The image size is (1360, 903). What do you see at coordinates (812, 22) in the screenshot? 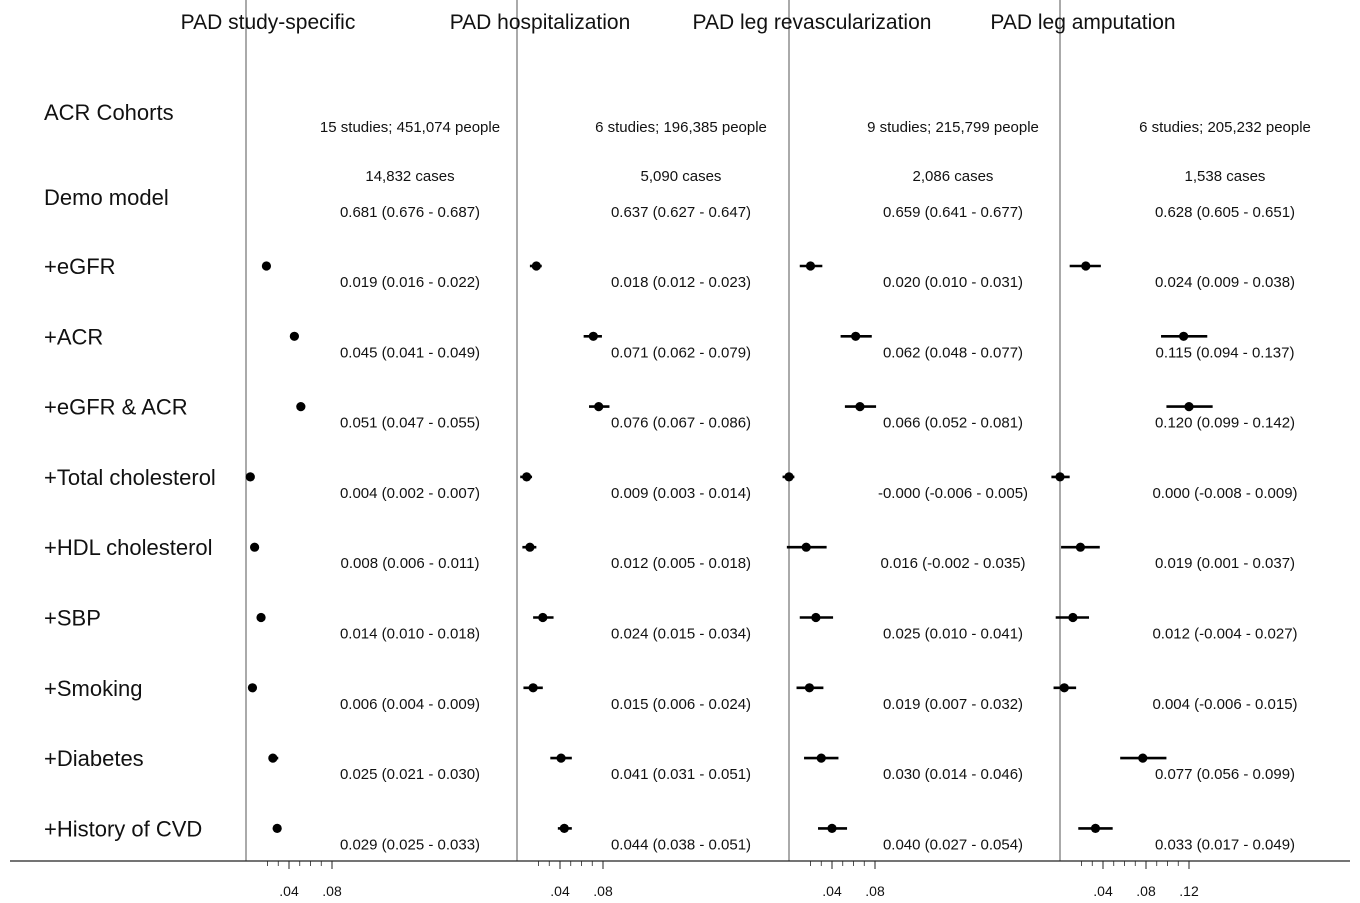
I see `panel-title: PAD leg revascularization` at bounding box center [812, 22].